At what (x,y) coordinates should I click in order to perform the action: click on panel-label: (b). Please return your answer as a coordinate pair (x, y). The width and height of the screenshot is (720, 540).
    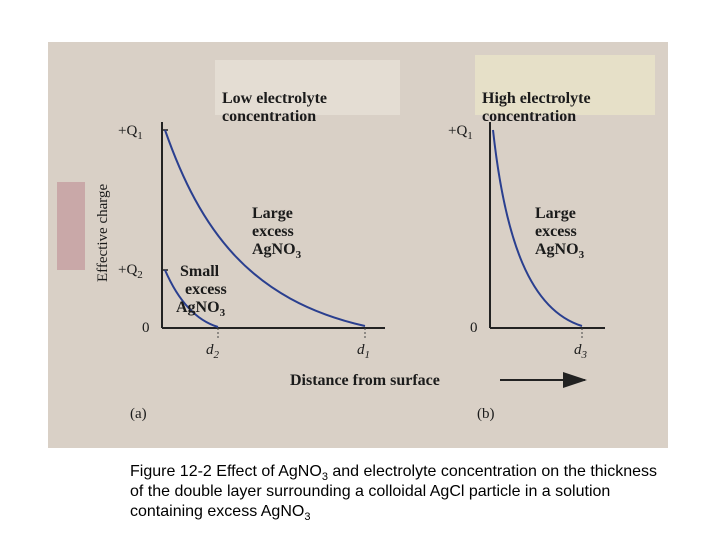
    Looking at the image, I should click on (486, 414).